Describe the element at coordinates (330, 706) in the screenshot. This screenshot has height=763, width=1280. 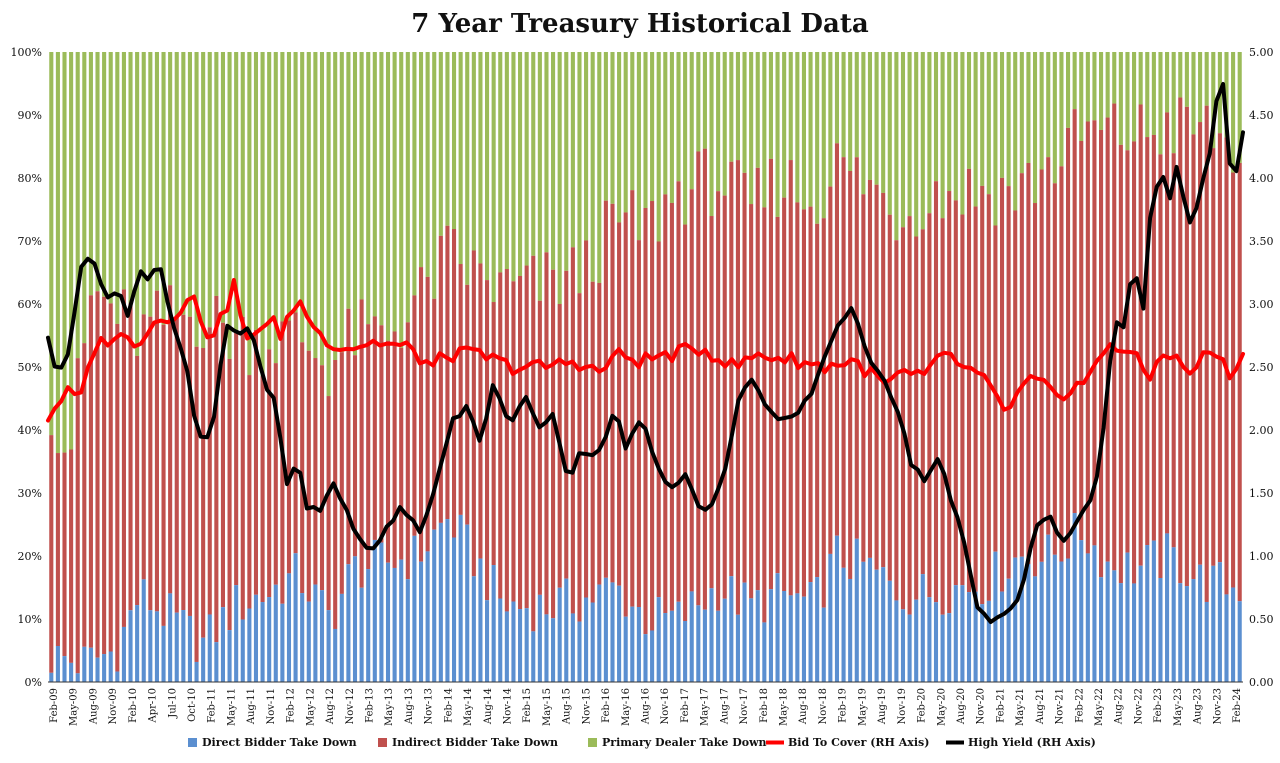
I see `x-axis-tick-label: Aug-12` at that location.